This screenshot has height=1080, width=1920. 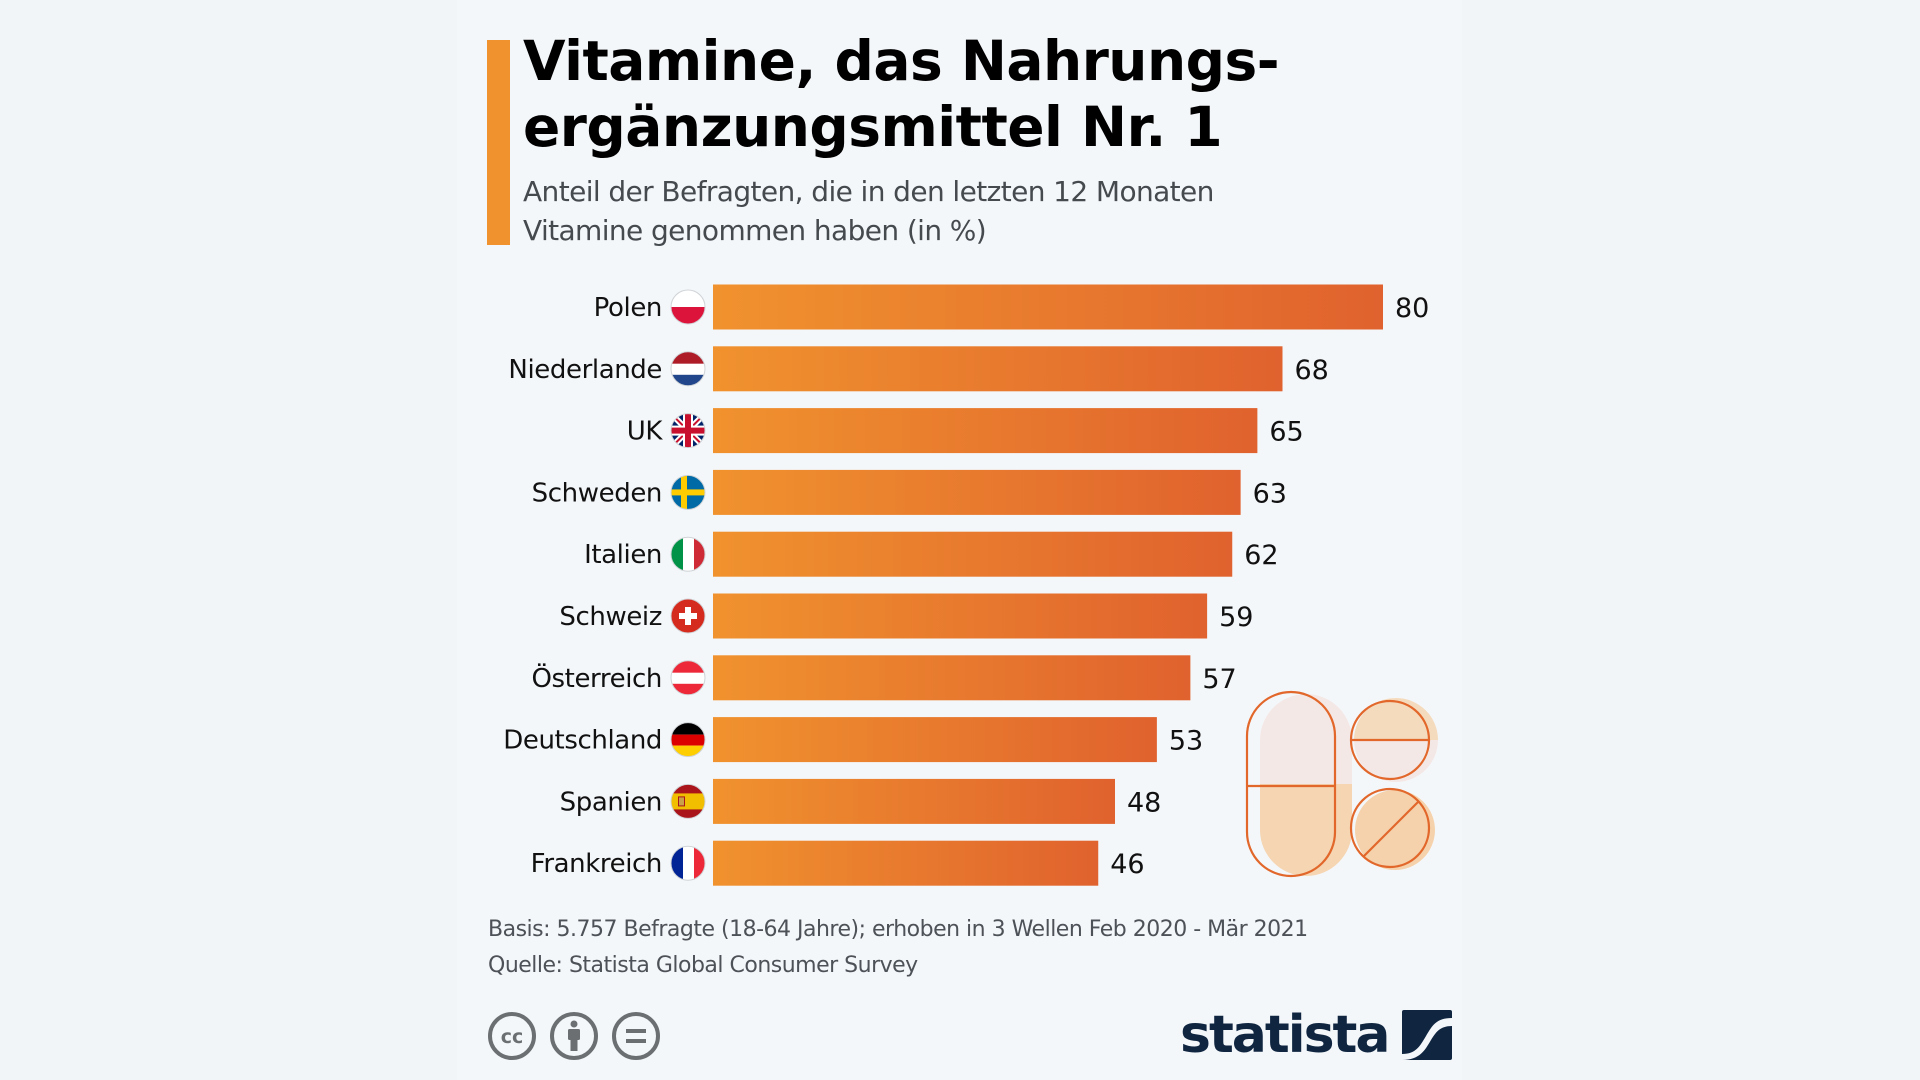 I want to click on source-note: Quelle: Statista Global Consumer Survey, so click(x=703, y=965).